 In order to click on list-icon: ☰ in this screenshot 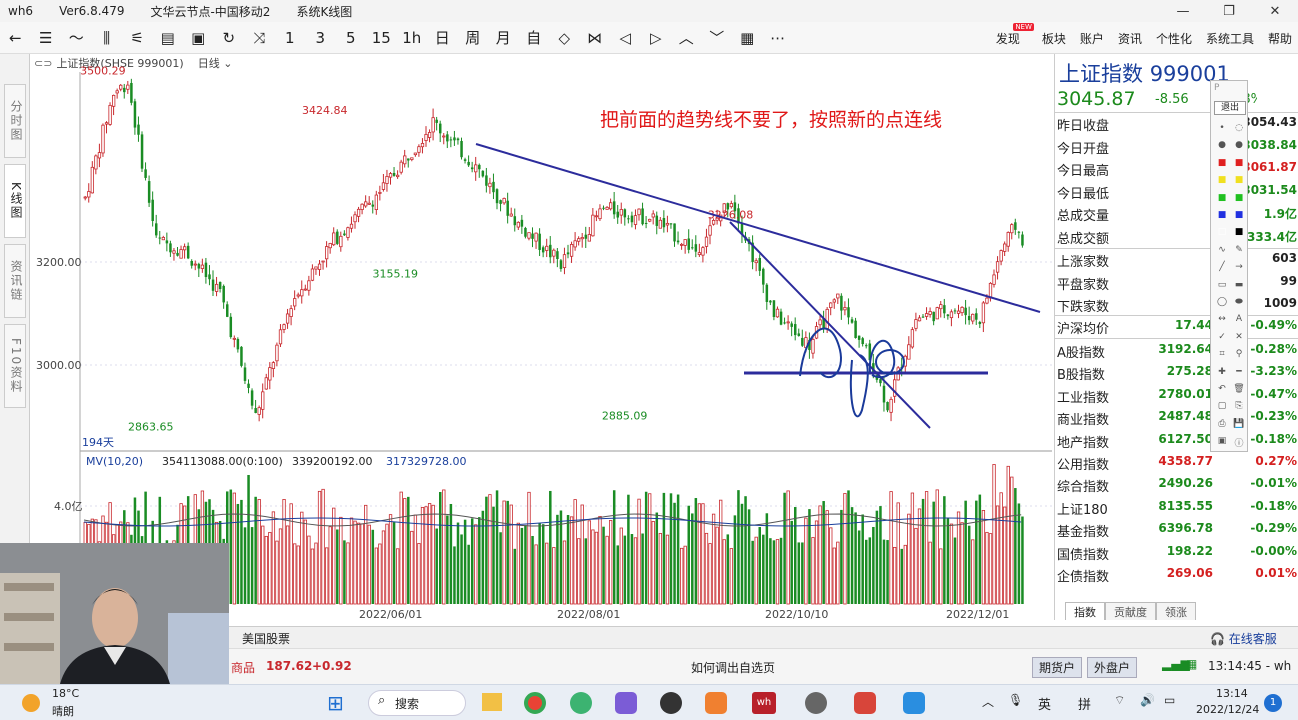, I will do `click(46, 37)`.